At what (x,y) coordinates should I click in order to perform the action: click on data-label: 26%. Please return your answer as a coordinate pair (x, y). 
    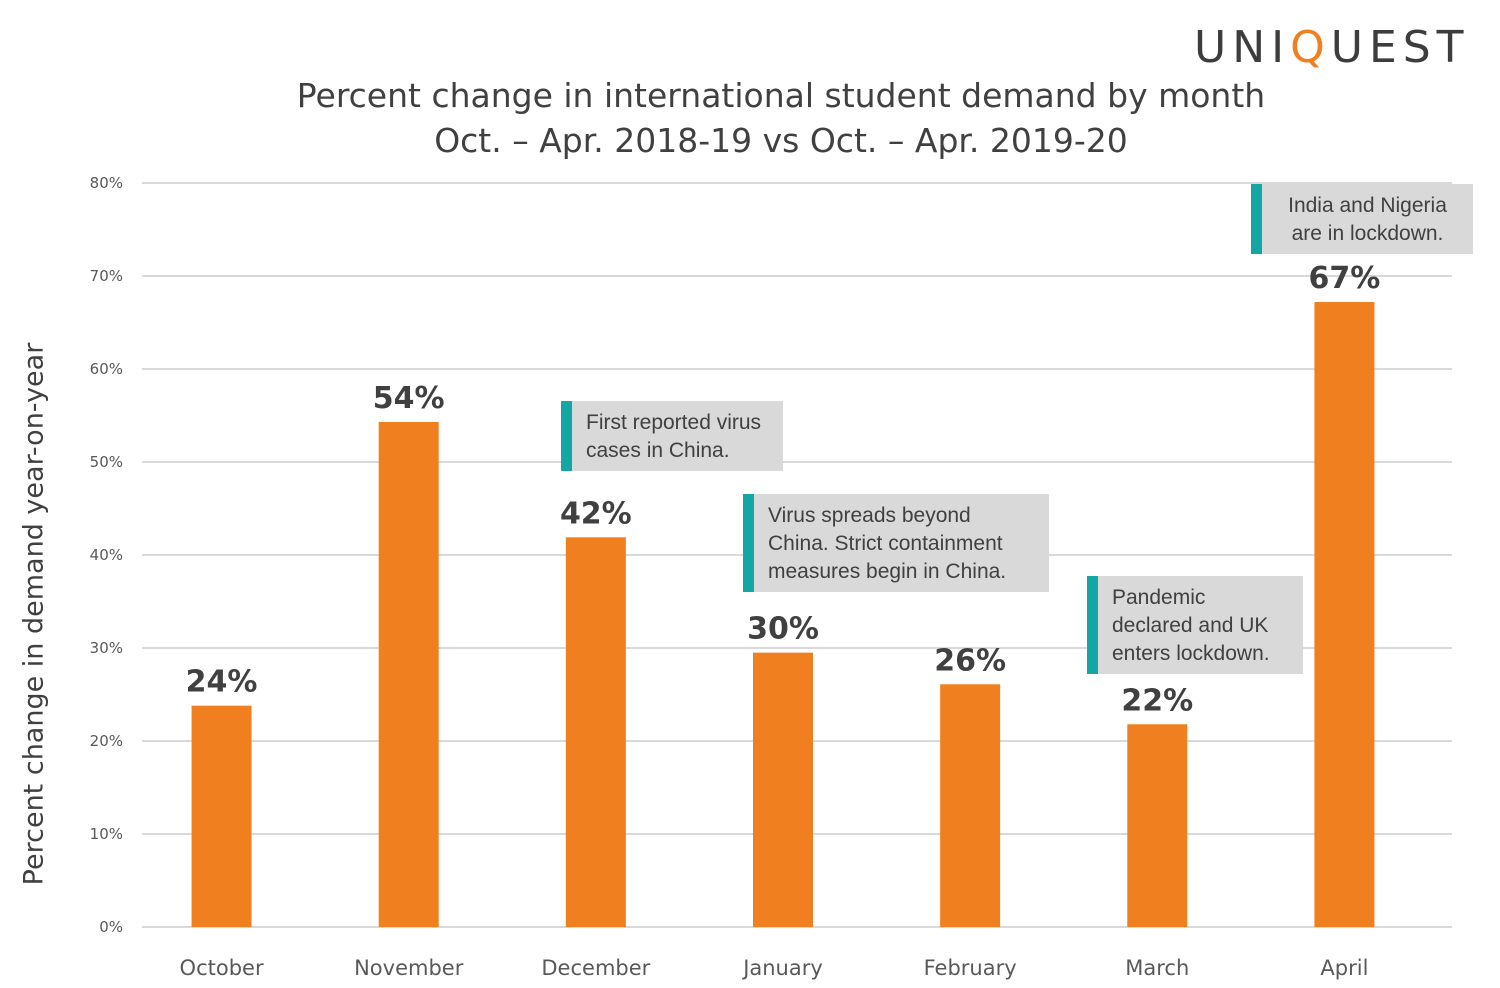
    Looking at the image, I should click on (970, 660).